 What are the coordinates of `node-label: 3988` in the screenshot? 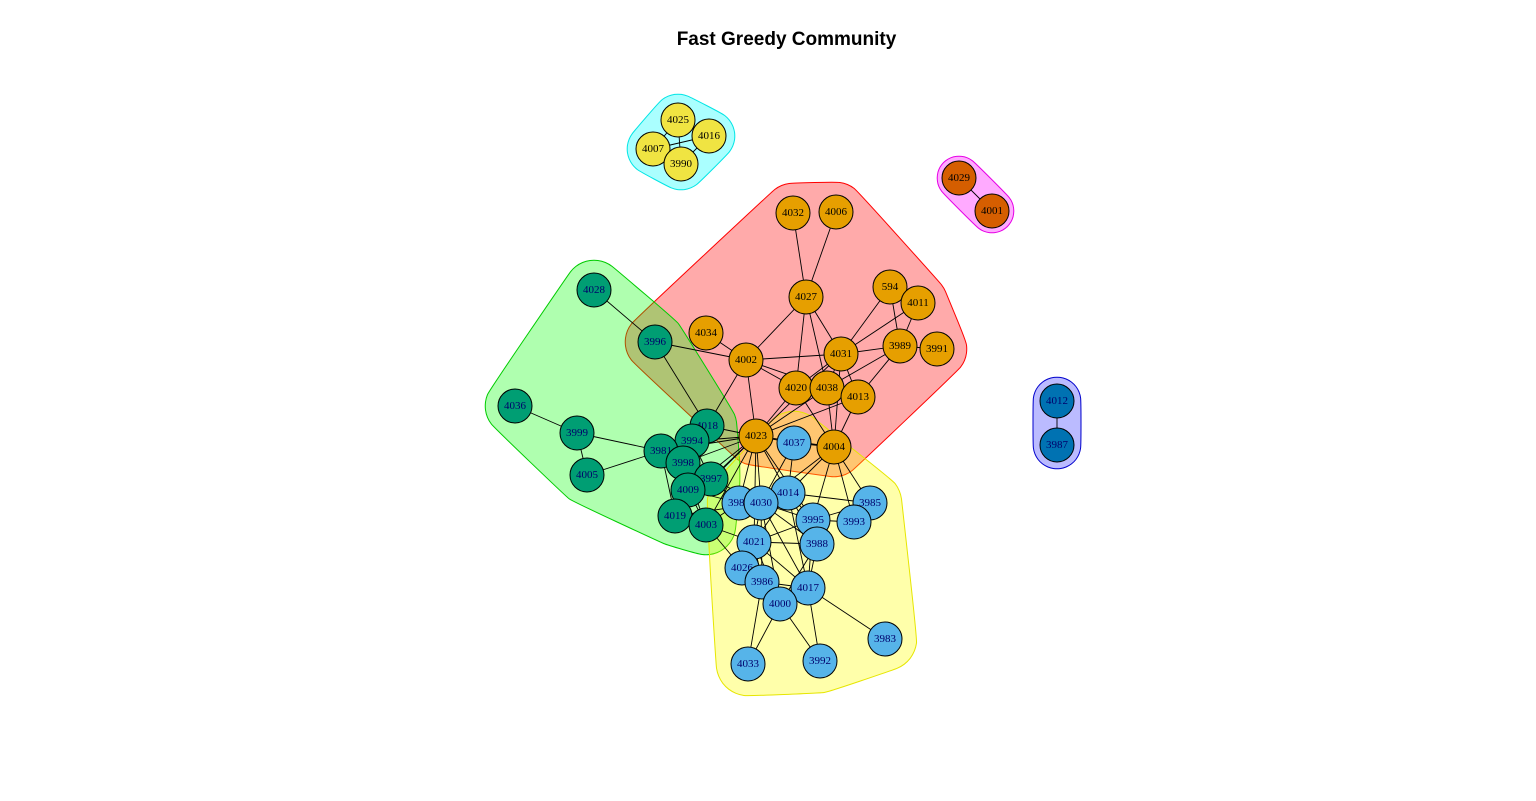 It's located at (817, 544).